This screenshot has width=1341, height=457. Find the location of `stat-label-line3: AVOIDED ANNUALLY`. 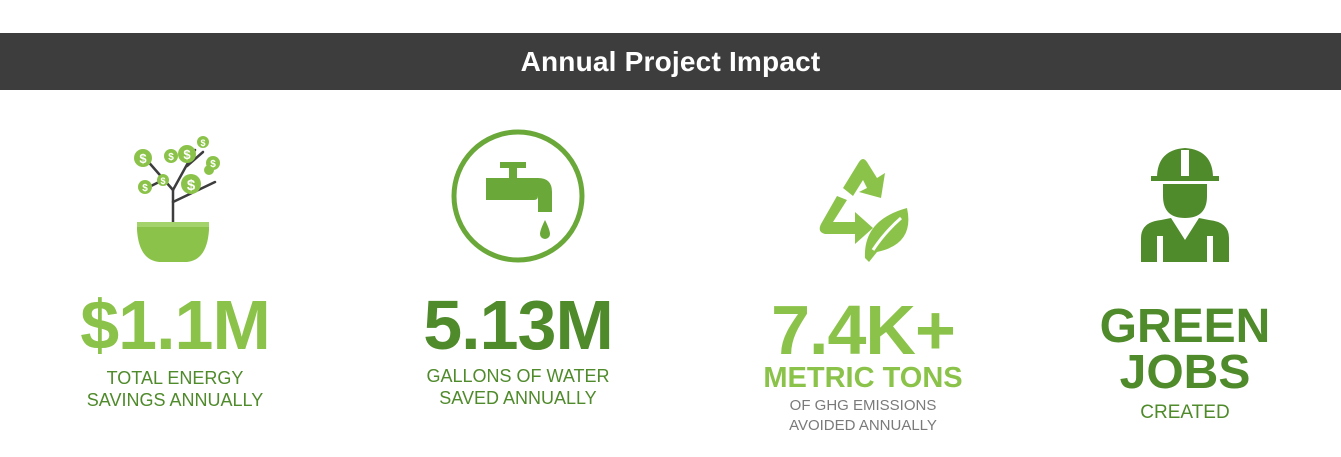

stat-label-line3: AVOIDED ANNUALLY is located at coordinates (863, 425).